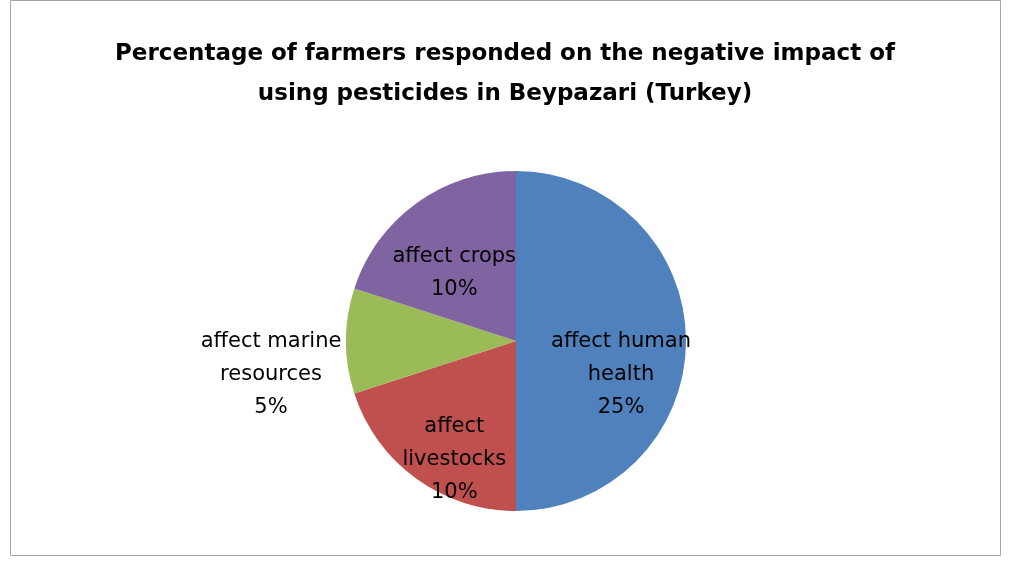  I want to click on slice-label: affect marine resources, so click(271, 356).